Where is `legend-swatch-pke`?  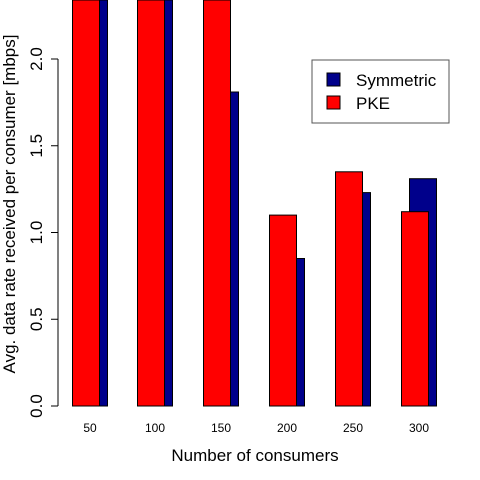
legend-swatch-pke is located at coordinates (333, 102).